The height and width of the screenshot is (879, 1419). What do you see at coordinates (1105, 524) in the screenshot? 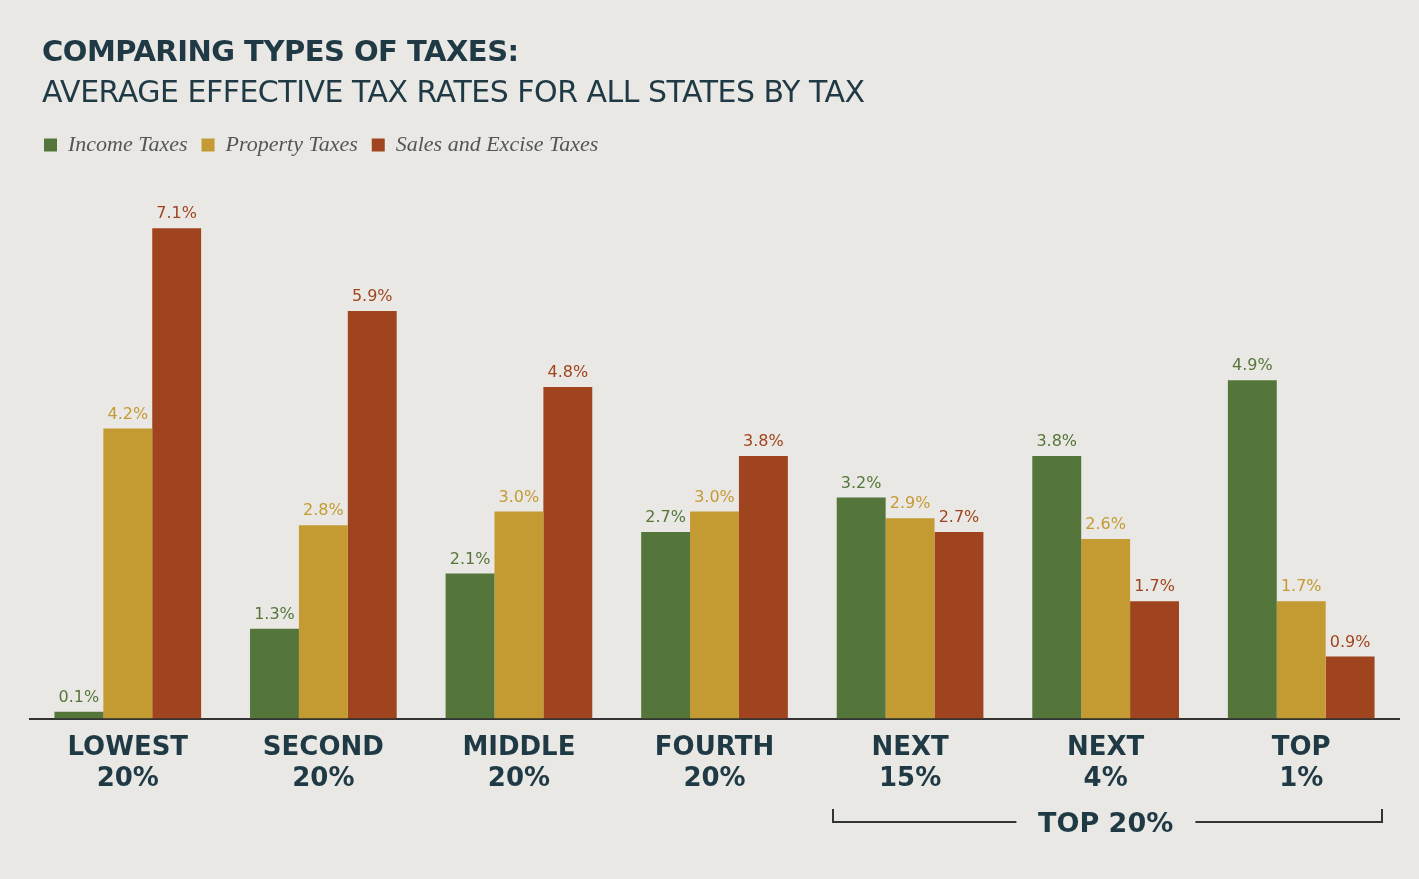
I see `data-label: 2.6%` at bounding box center [1105, 524].